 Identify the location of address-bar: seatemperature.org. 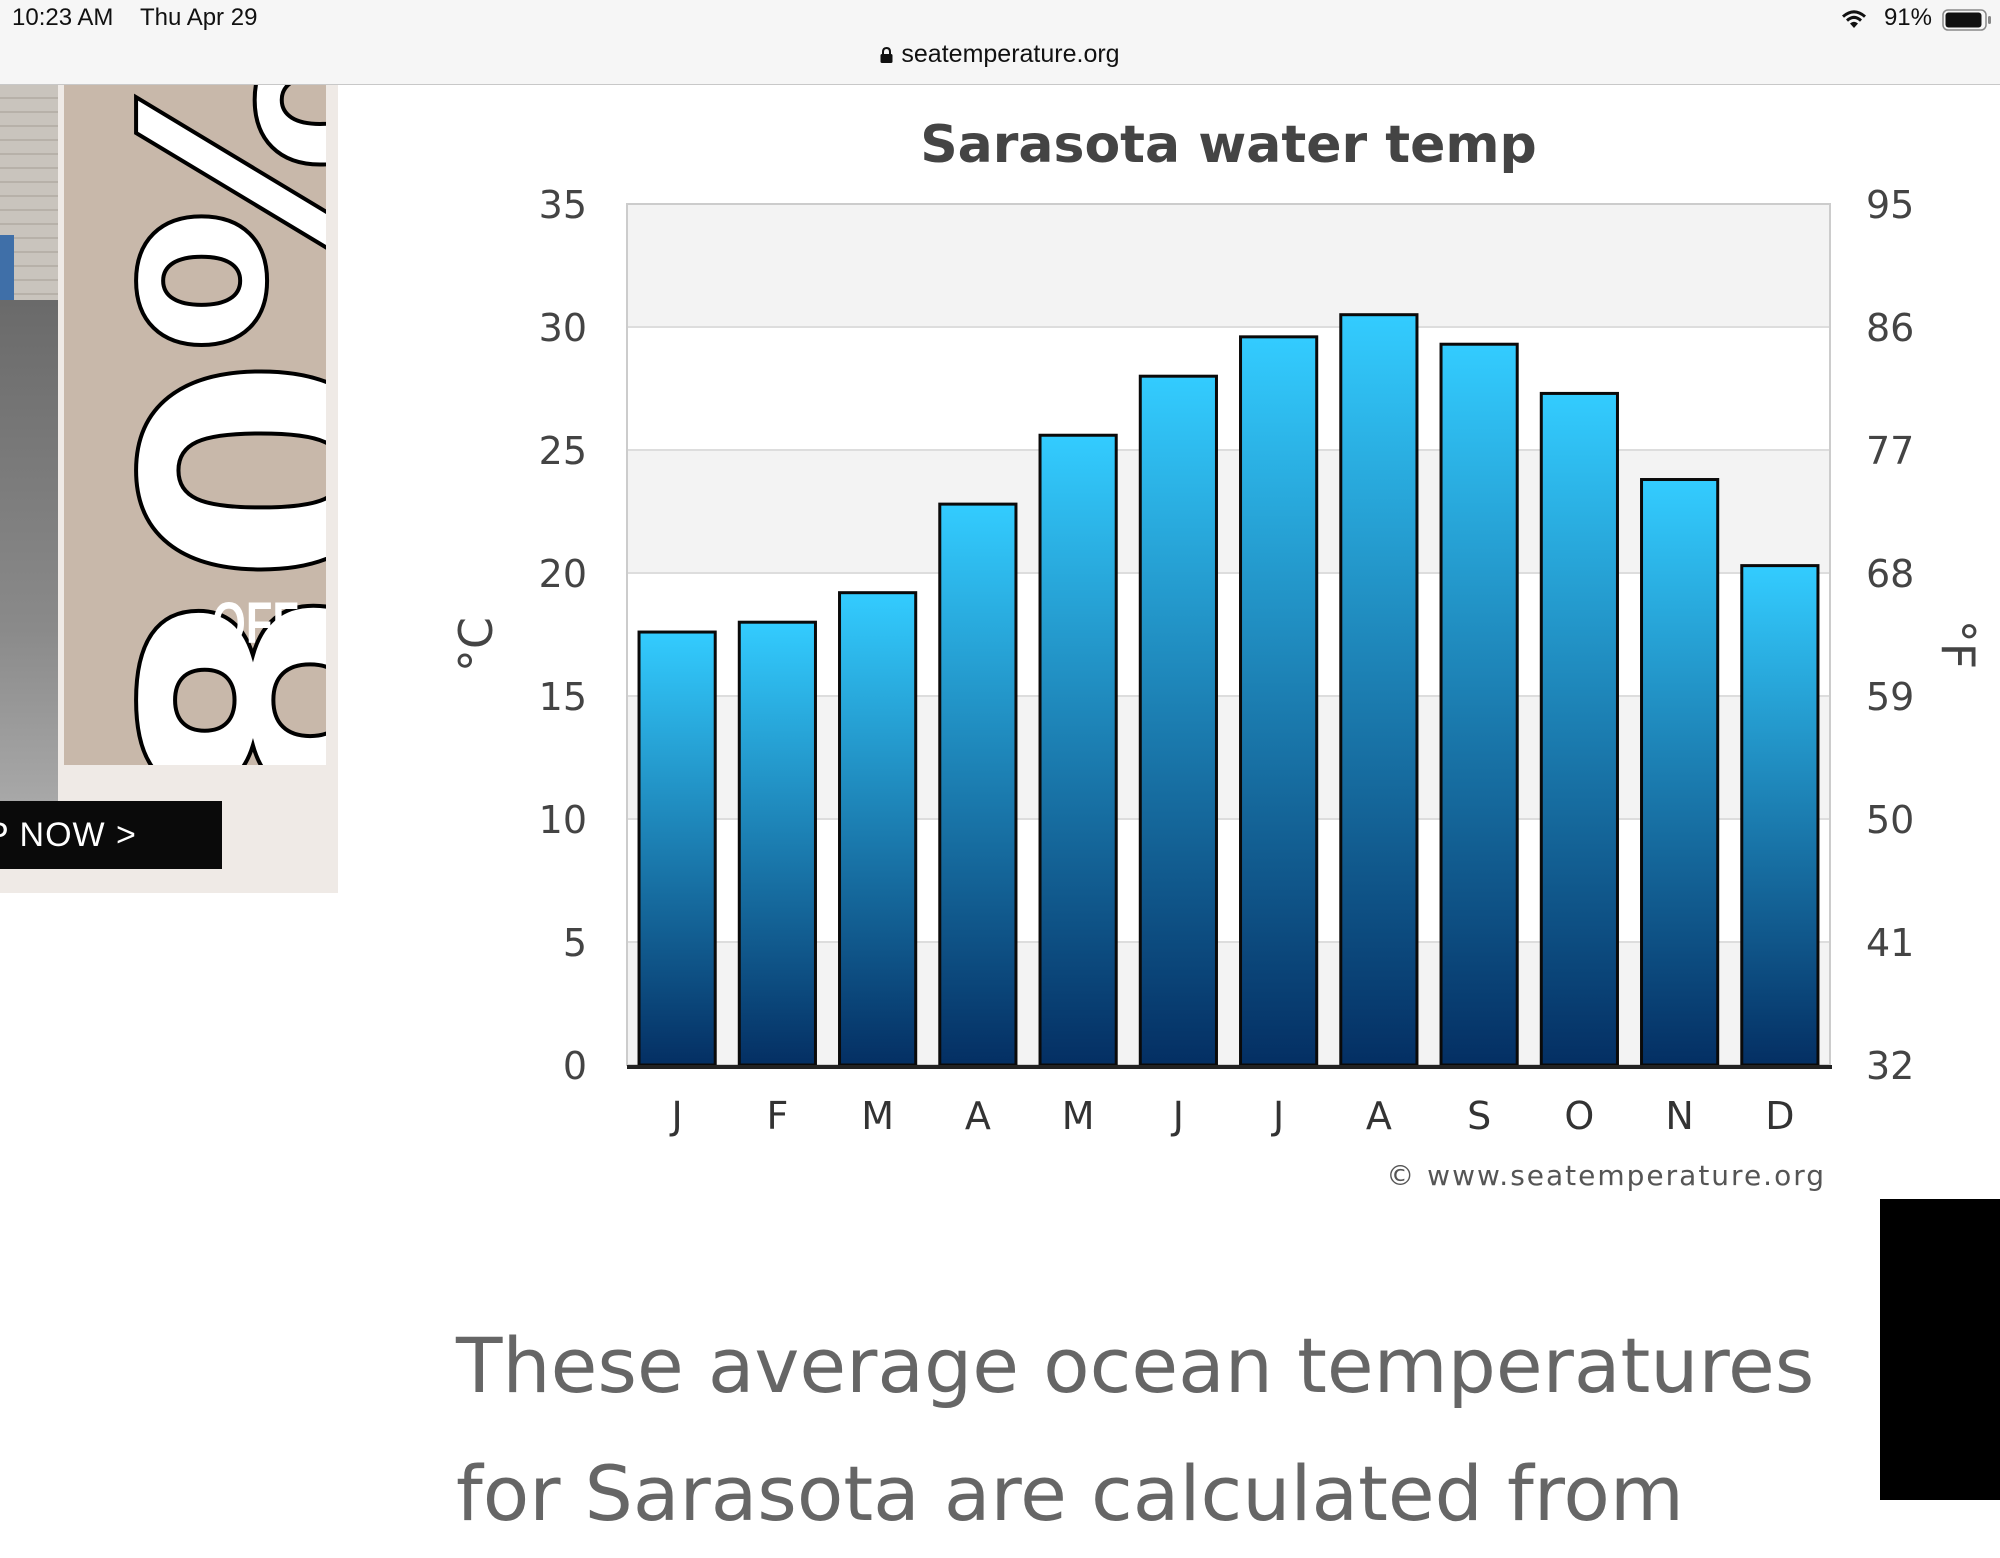
(1000, 54).